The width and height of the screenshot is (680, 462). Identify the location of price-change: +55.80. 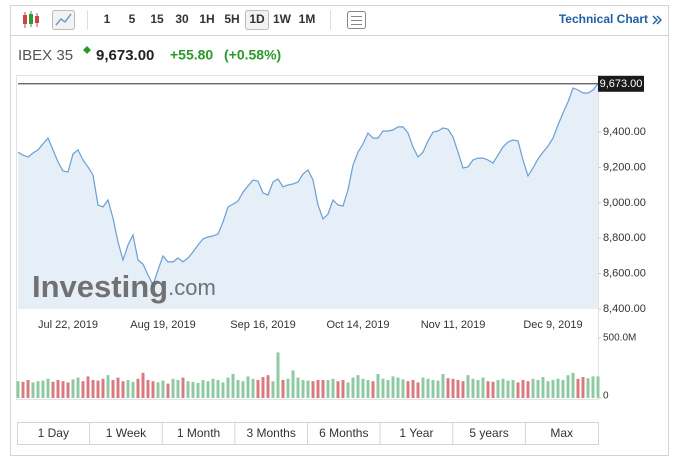
(191, 55).